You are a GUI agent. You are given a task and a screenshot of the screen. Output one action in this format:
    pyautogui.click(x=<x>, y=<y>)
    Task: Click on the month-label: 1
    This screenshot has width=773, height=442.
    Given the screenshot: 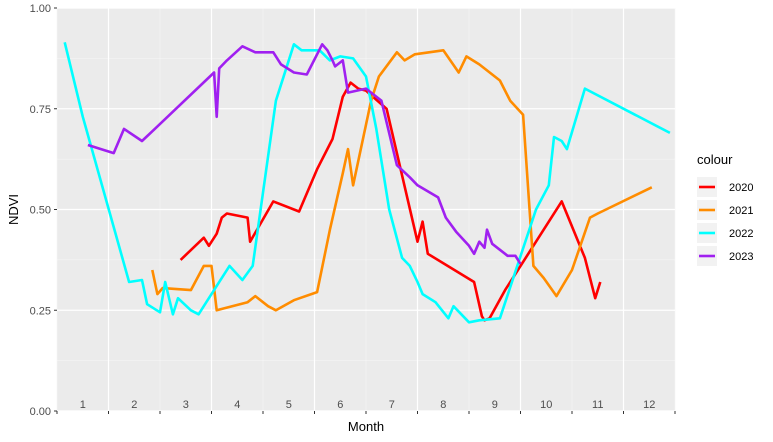 What is the action you would take?
    pyautogui.click(x=83, y=405)
    